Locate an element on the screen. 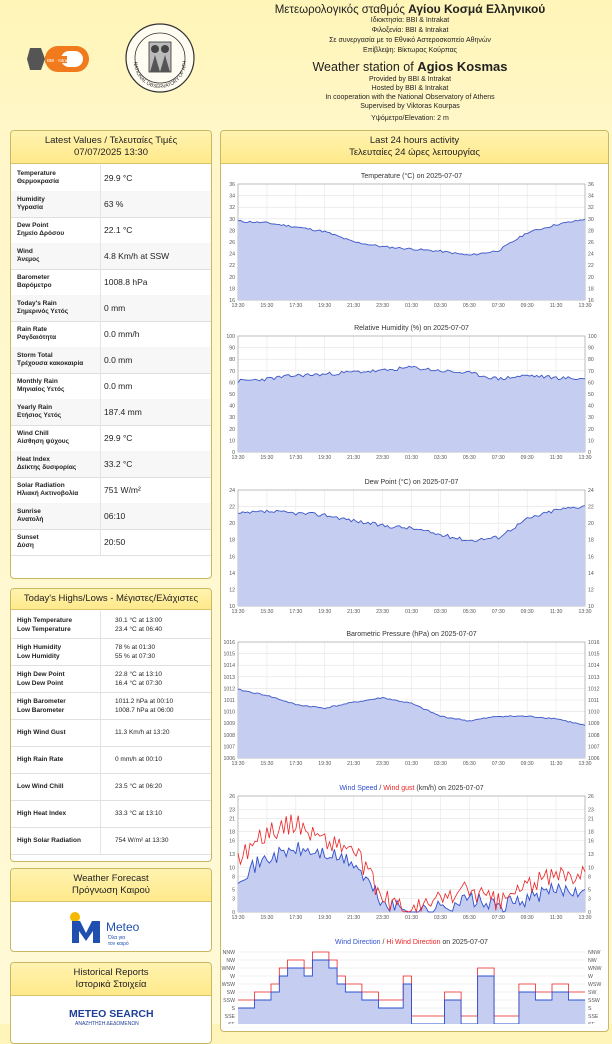 The width and height of the screenshot is (612, 1044). latest-row-yearly-rain: Yearly Rain Ετήσιος Υετός 187.4 mm is located at coordinates (111, 412).